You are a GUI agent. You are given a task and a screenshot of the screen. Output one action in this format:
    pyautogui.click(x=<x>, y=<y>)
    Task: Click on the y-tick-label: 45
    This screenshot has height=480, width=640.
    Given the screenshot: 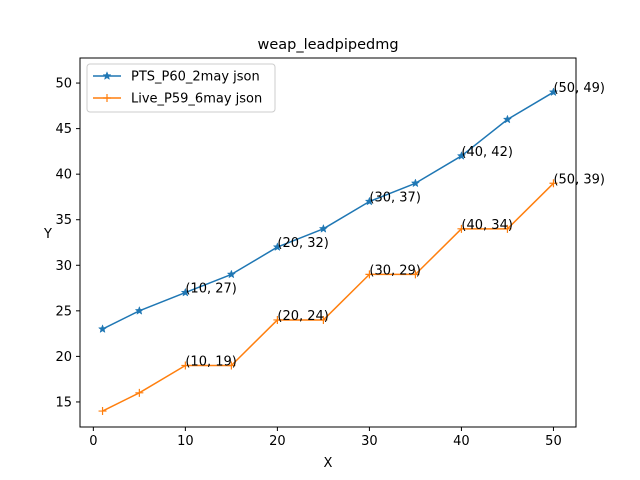 What is the action you would take?
    pyautogui.click(x=63, y=129)
    